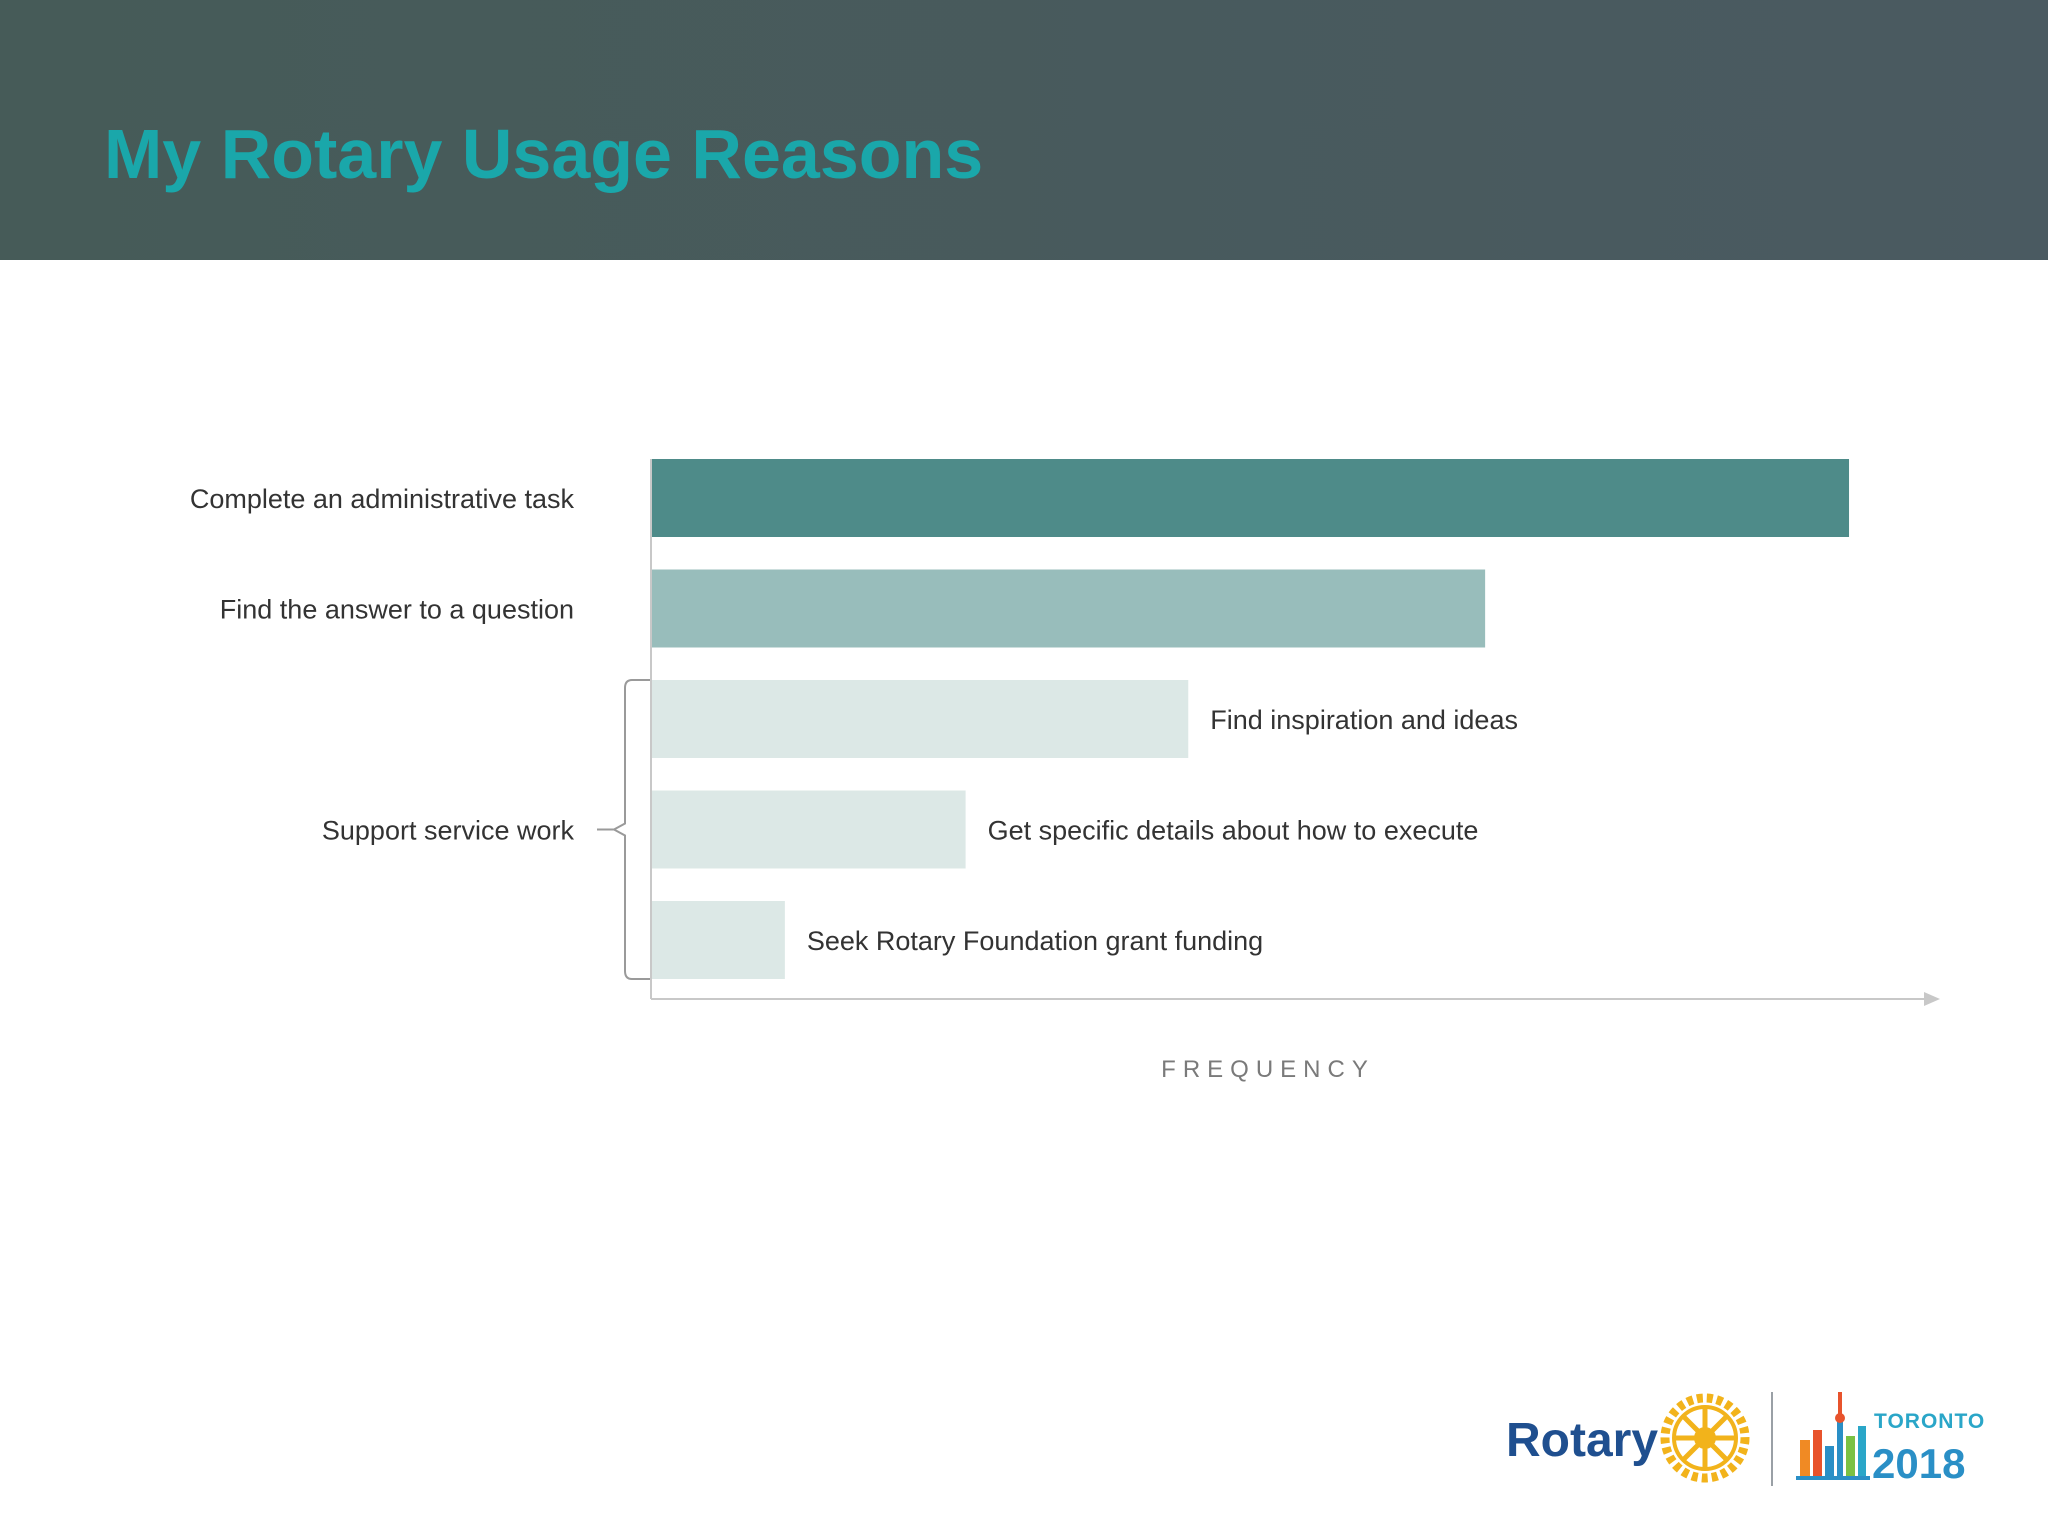 The height and width of the screenshot is (1536, 2048). Describe the element at coordinates (448, 831) in the screenshot. I see `group-label: Support service work` at that location.